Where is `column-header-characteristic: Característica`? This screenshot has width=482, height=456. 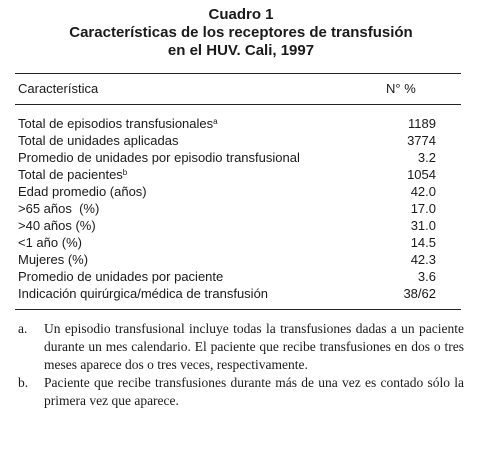
column-header-characteristic: Característica is located at coordinates (58, 88).